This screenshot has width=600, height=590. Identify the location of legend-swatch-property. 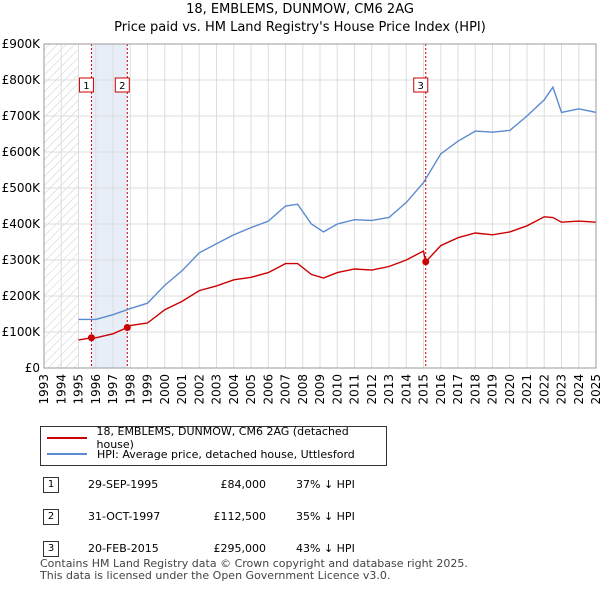
(67, 438).